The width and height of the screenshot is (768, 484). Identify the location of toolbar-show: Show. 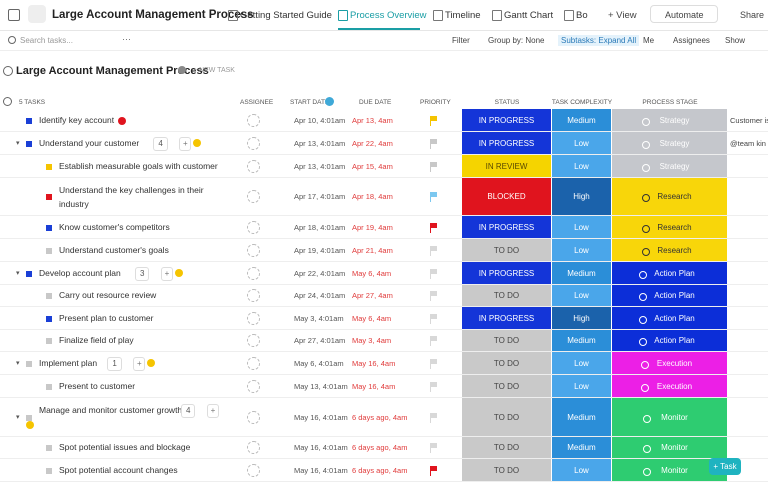
(735, 40).